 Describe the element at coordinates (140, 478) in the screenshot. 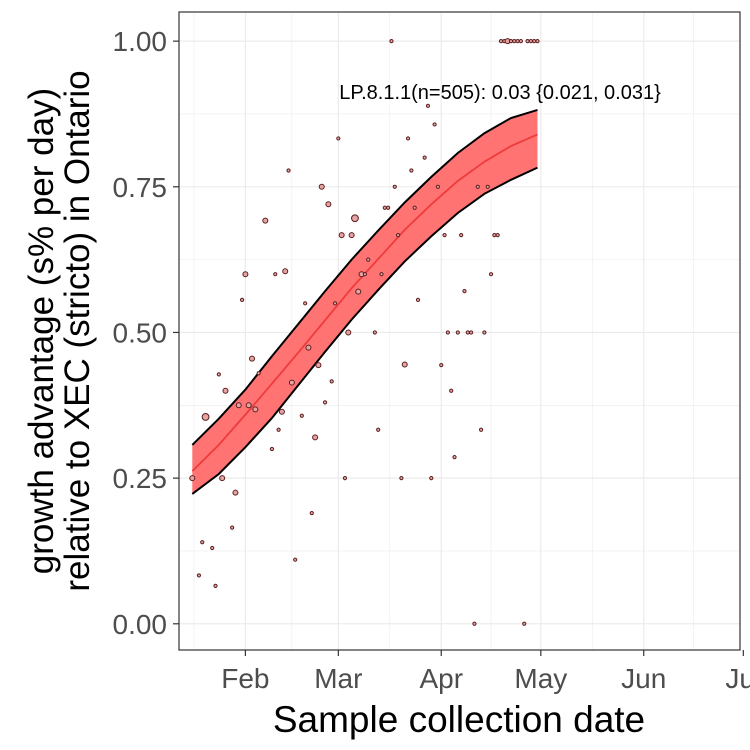

I see `y-tick-label: 0.25` at that location.